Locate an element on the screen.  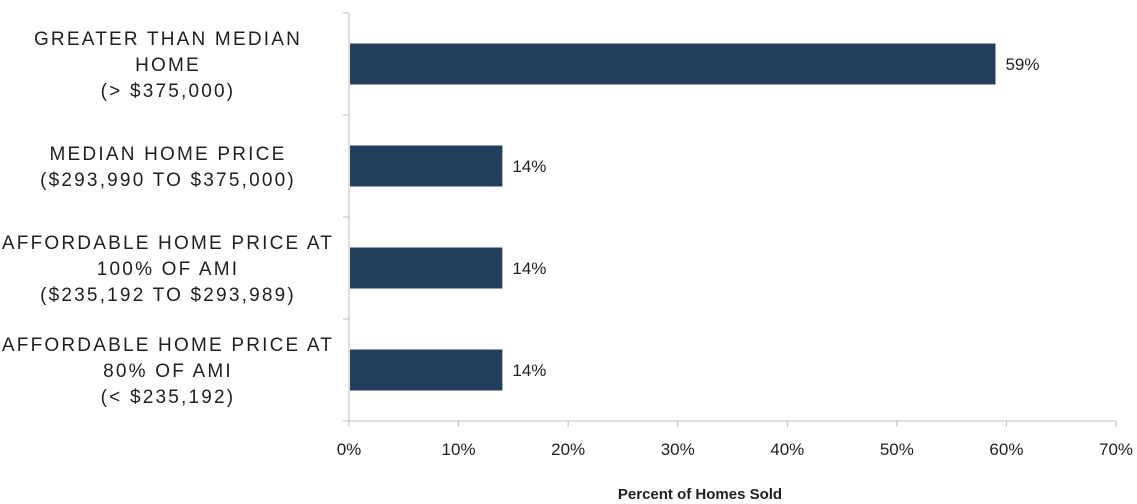
x-tick-label: 50% is located at coordinates (897, 449).